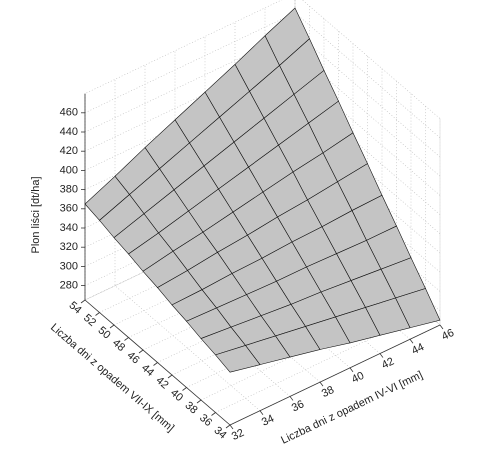 The image size is (496, 455). What do you see at coordinates (69, 247) in the screenshot?
I see `z-tick-label: 320` at bounding box center [69, 247].